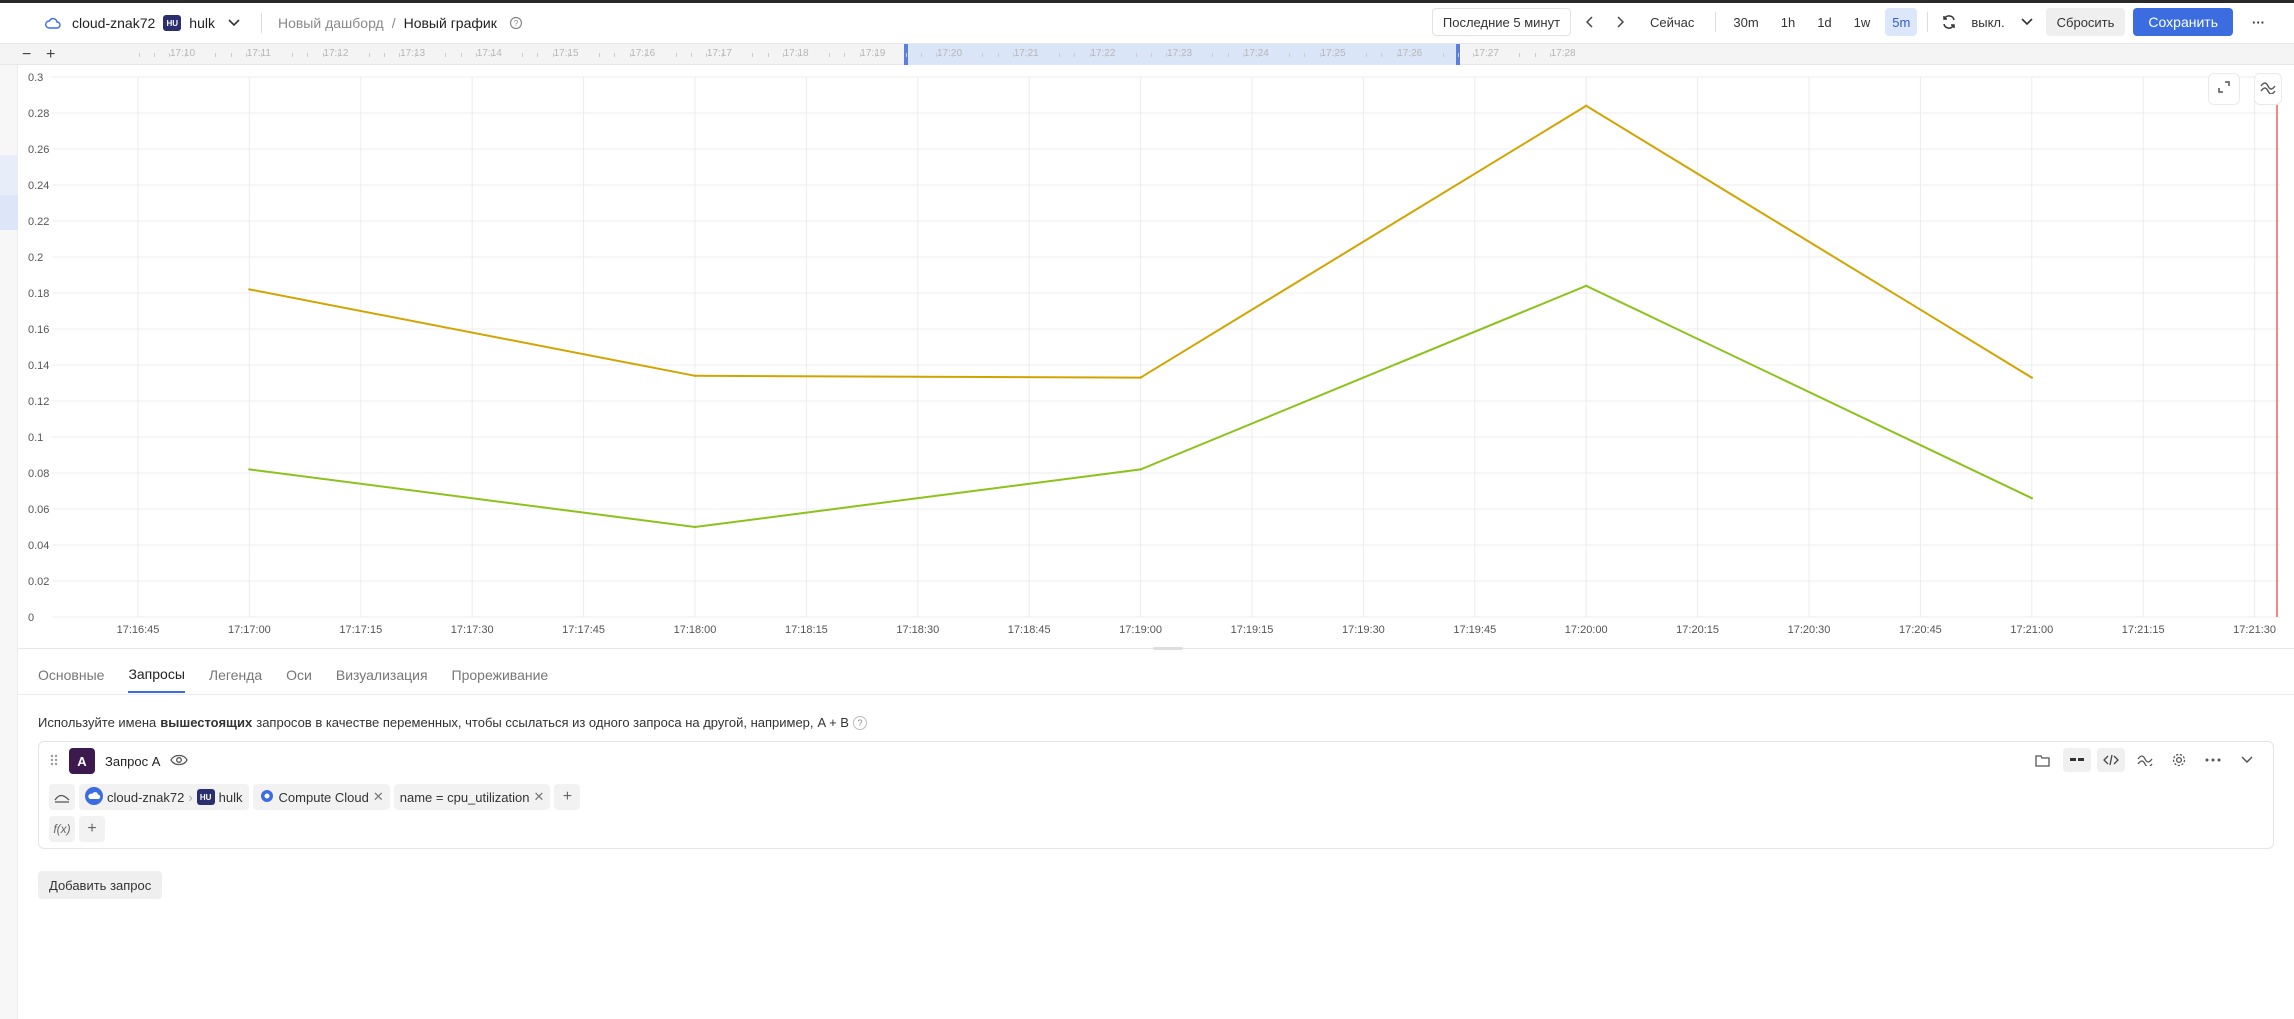  What do you see at coordinates (500, 675) in the screenshot?
I see `tab-downsampling: Прореживание` at bounding box center [500, 675].